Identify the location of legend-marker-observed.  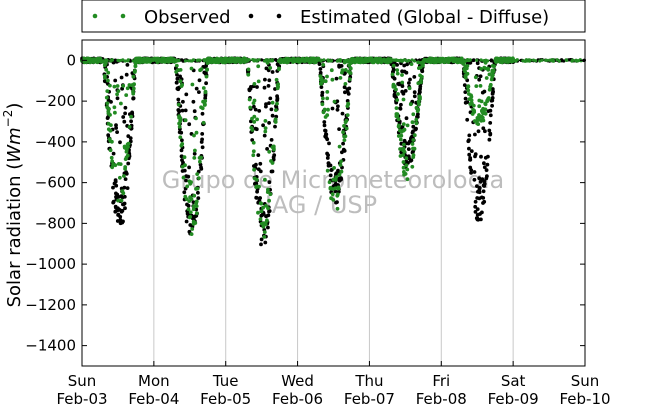
(95, 16).